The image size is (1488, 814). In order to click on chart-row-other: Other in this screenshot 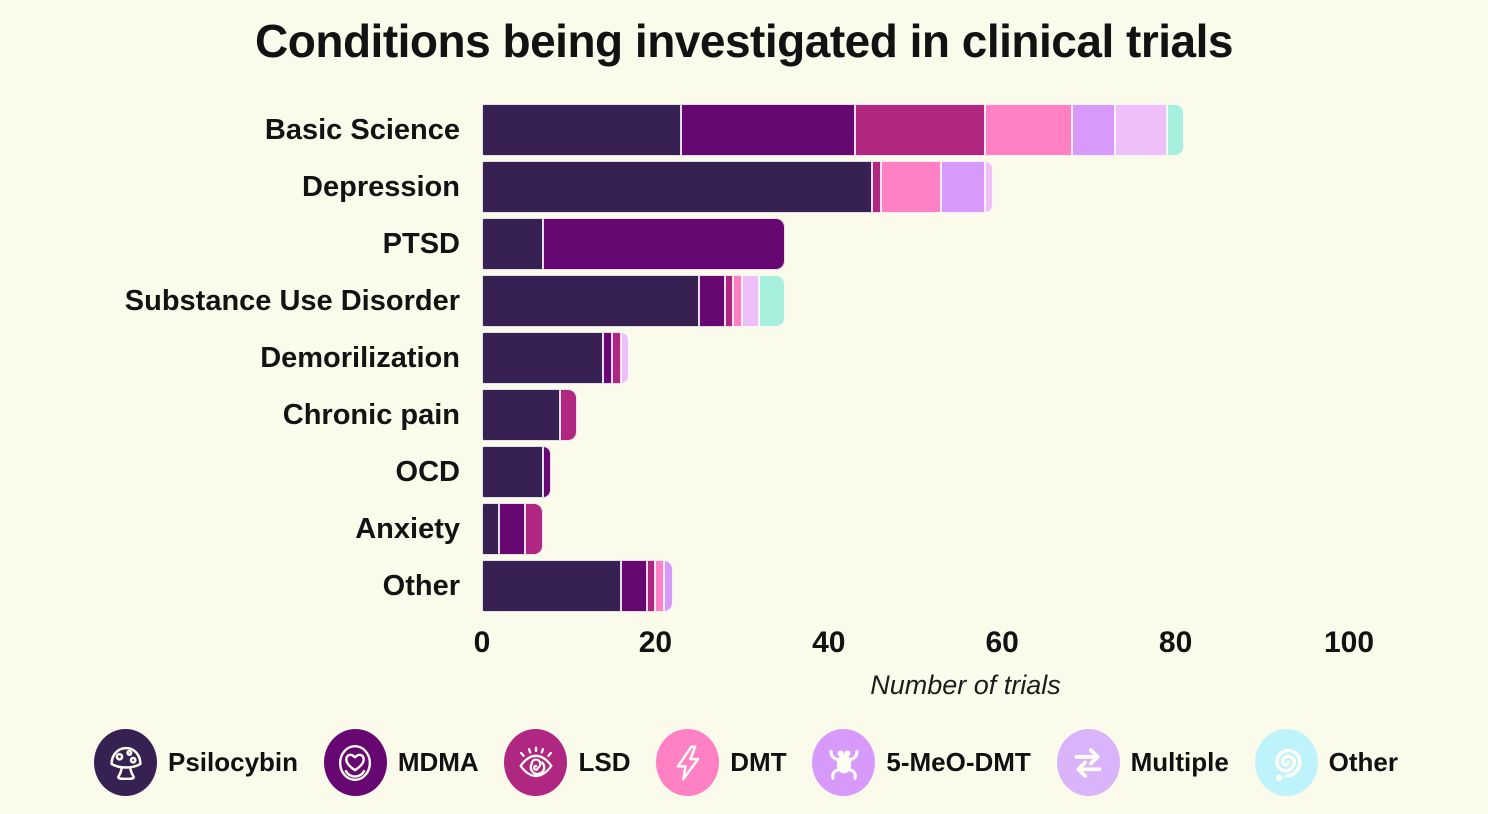, I will do `click(744, 586)`.